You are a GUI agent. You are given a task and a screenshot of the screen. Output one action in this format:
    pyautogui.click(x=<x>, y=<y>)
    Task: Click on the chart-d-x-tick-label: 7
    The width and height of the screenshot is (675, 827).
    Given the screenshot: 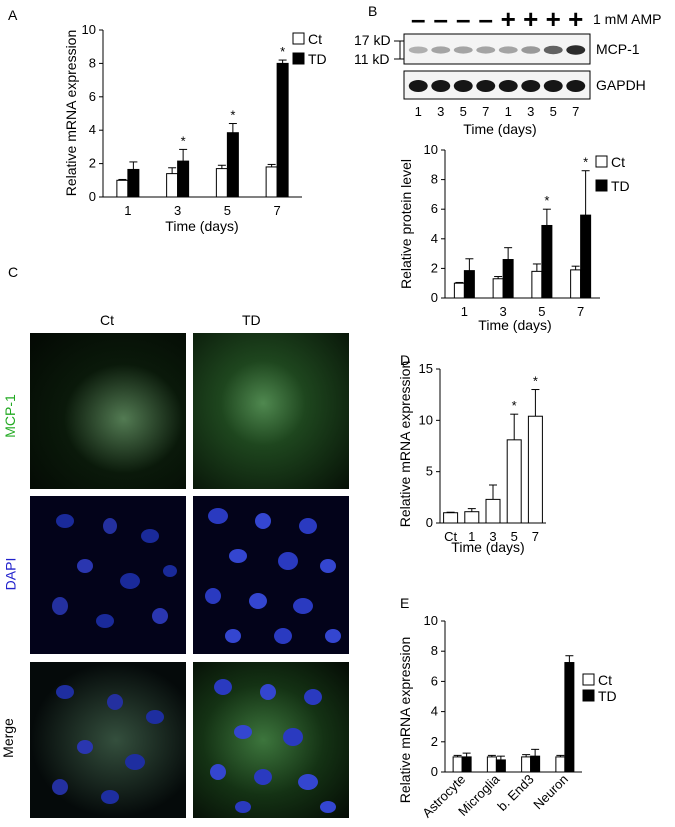 What is the action you would take?
    pyautogui.click(x=535, y=536)
    